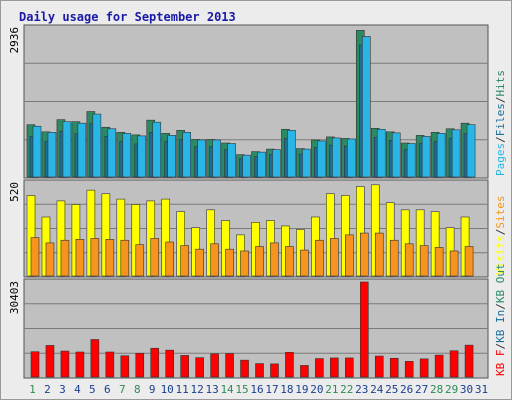 This screenshot has width=512, height=400. I want to click on x-tick-label-day-13: 13, so click(211, 389).